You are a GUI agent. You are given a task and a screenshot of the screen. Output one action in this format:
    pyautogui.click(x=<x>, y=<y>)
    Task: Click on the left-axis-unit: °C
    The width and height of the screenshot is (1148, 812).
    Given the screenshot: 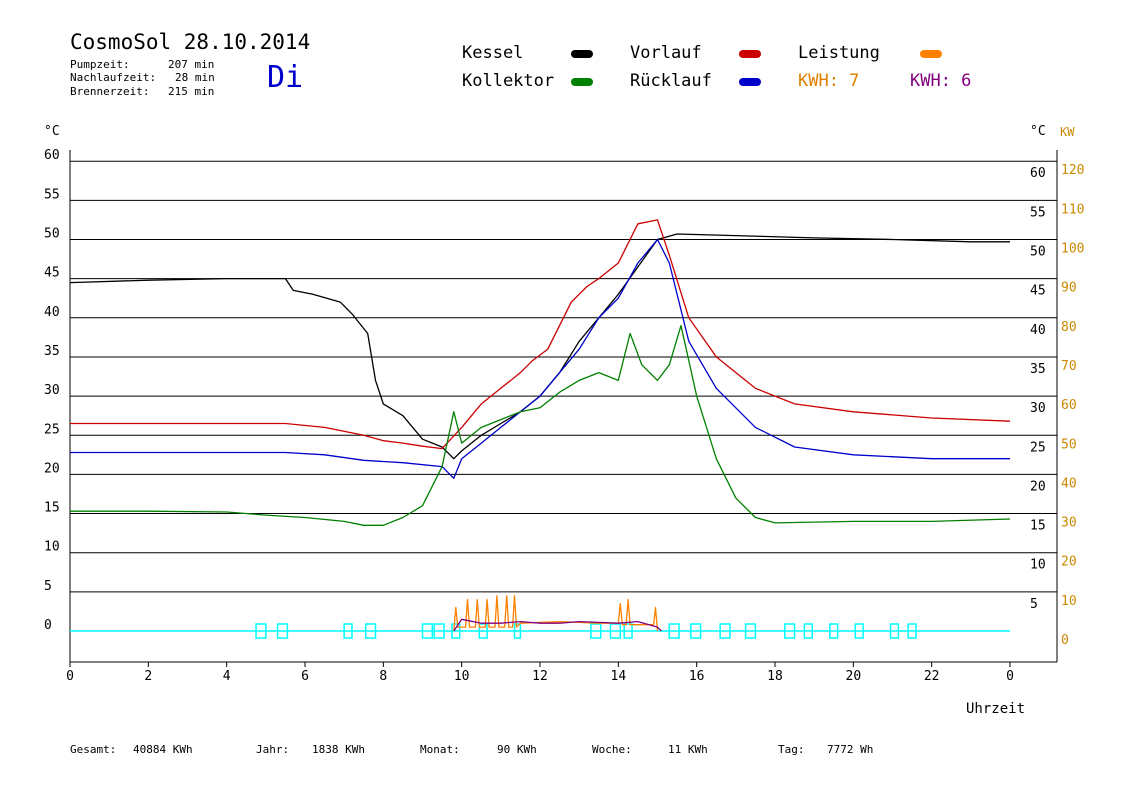 What is the action you would take?
    pyautogui.click(x=52, y=131)
    